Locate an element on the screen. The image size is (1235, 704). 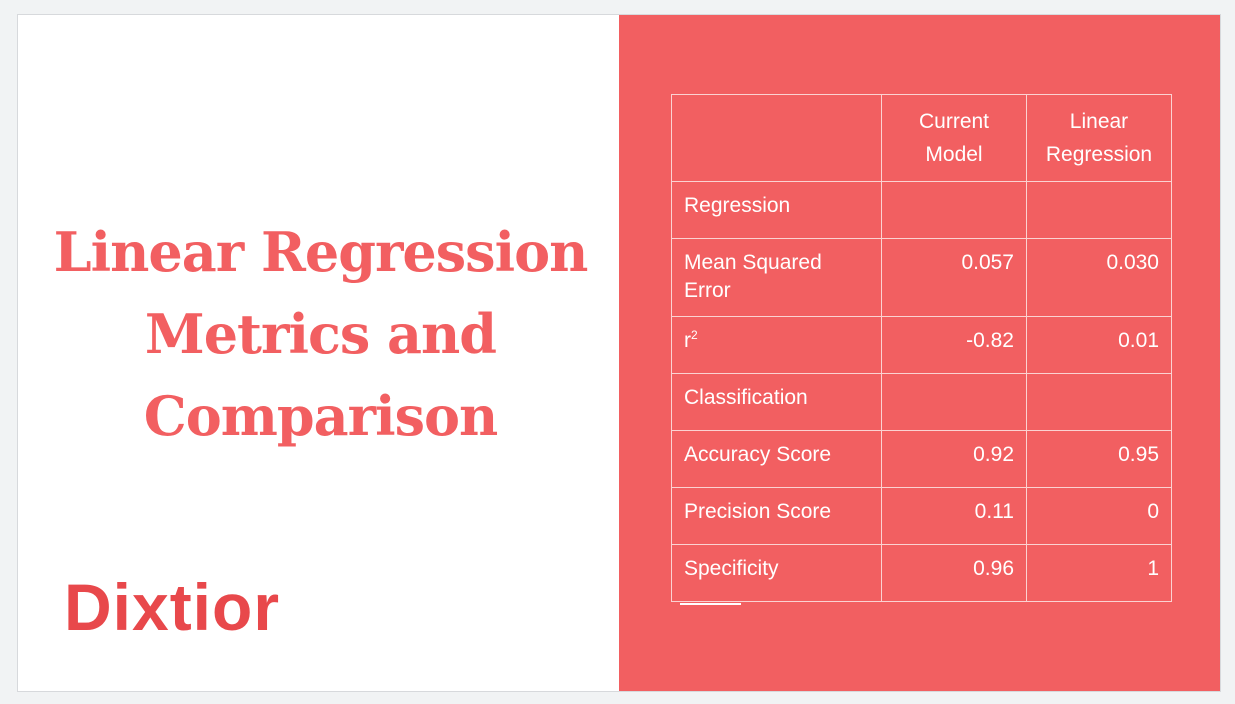
table-row: Regression is located at coordinates (921, 210).